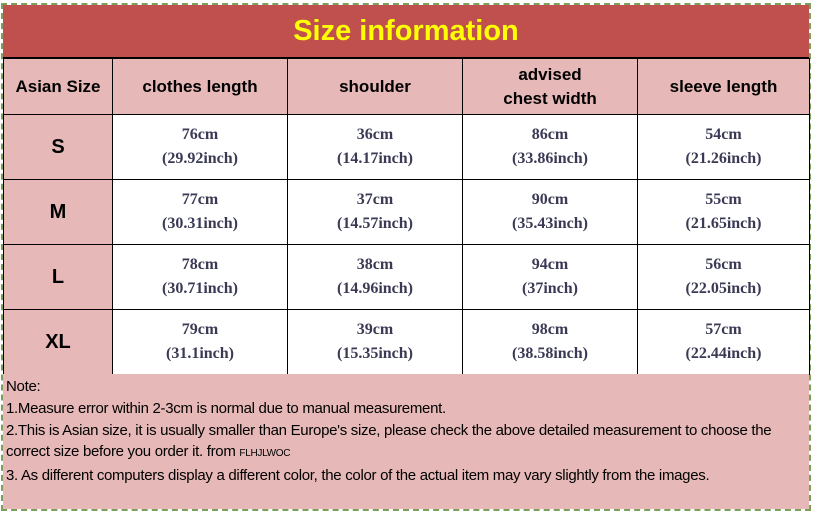 This screenshot has width=815, height=516. I want to click on header-cell: sleeve length, so click(723, 86).